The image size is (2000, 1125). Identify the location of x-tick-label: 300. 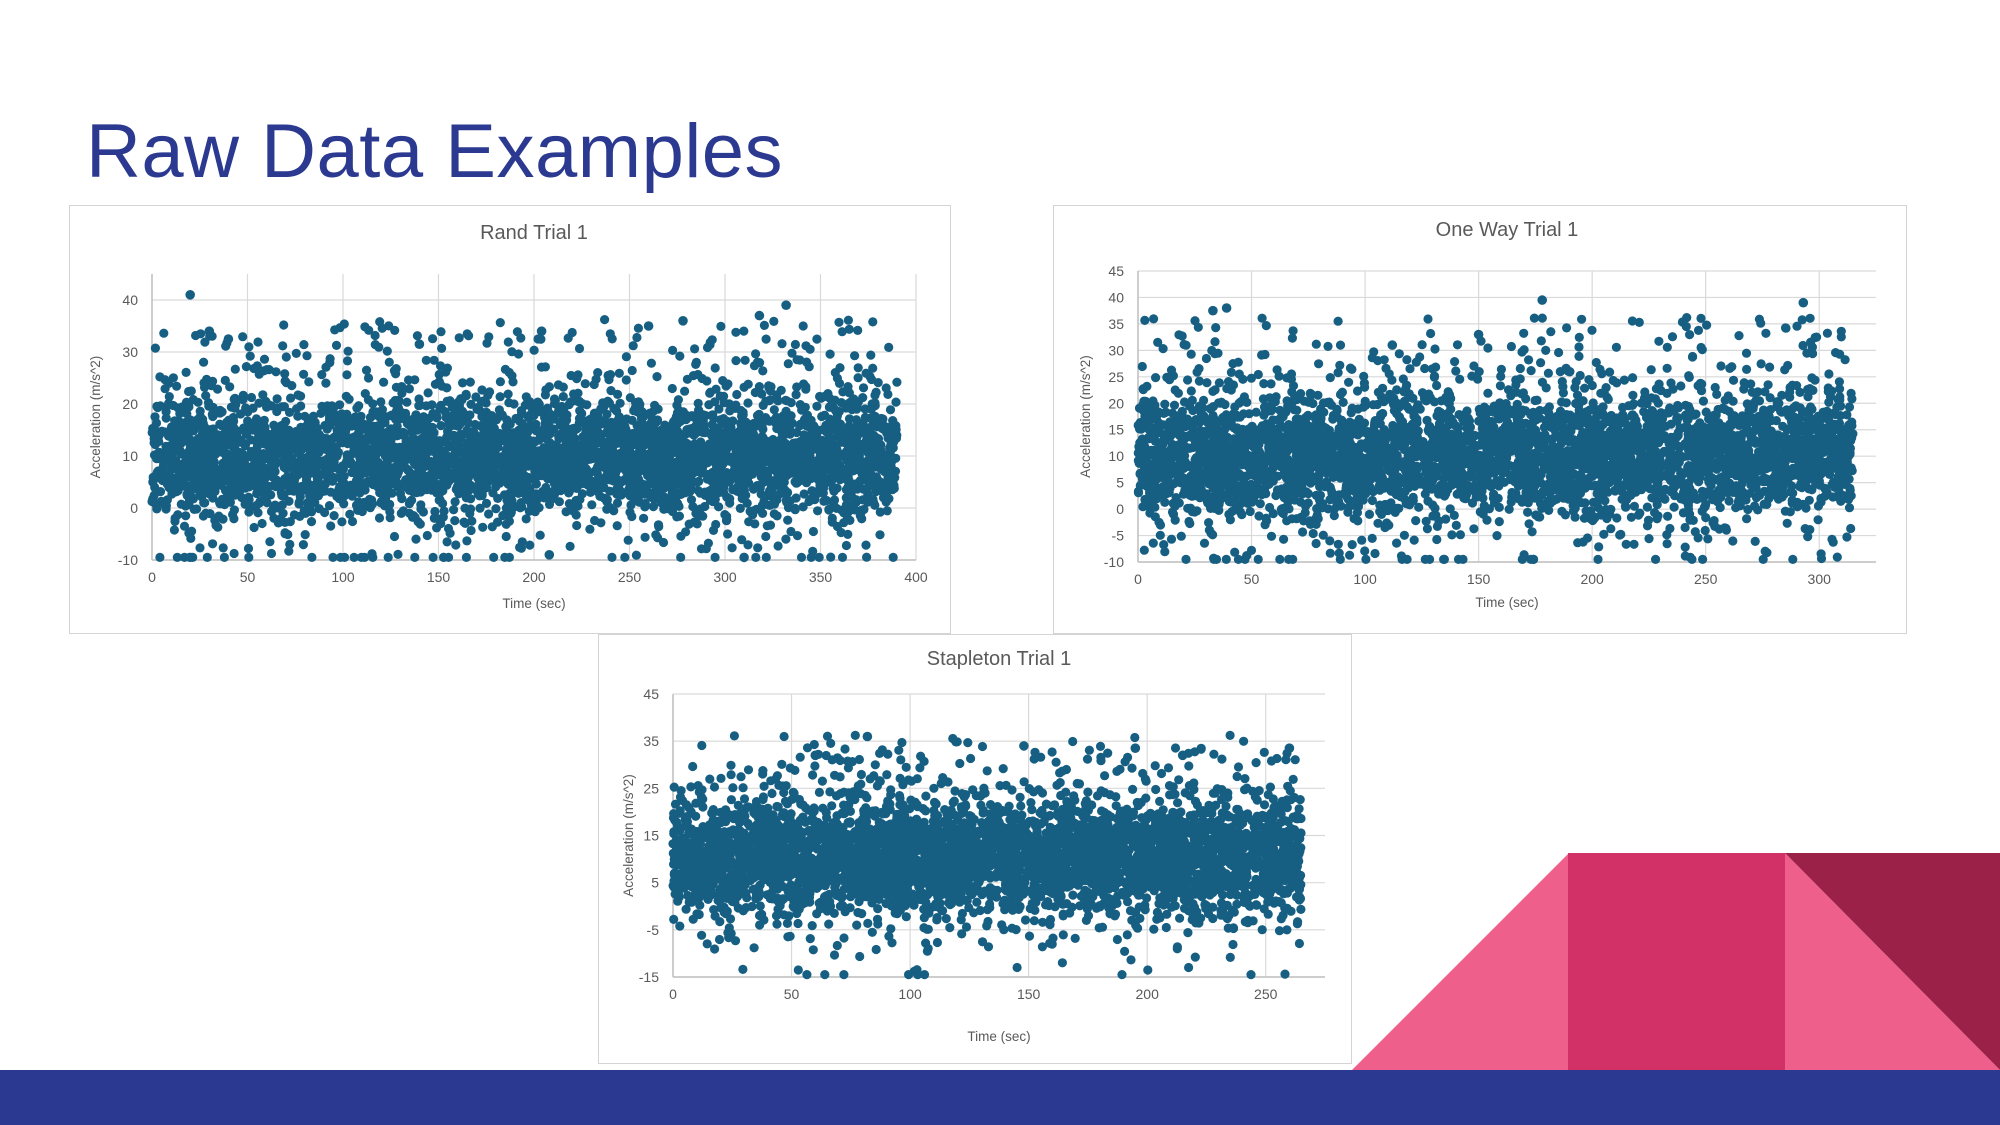
(725, 577).